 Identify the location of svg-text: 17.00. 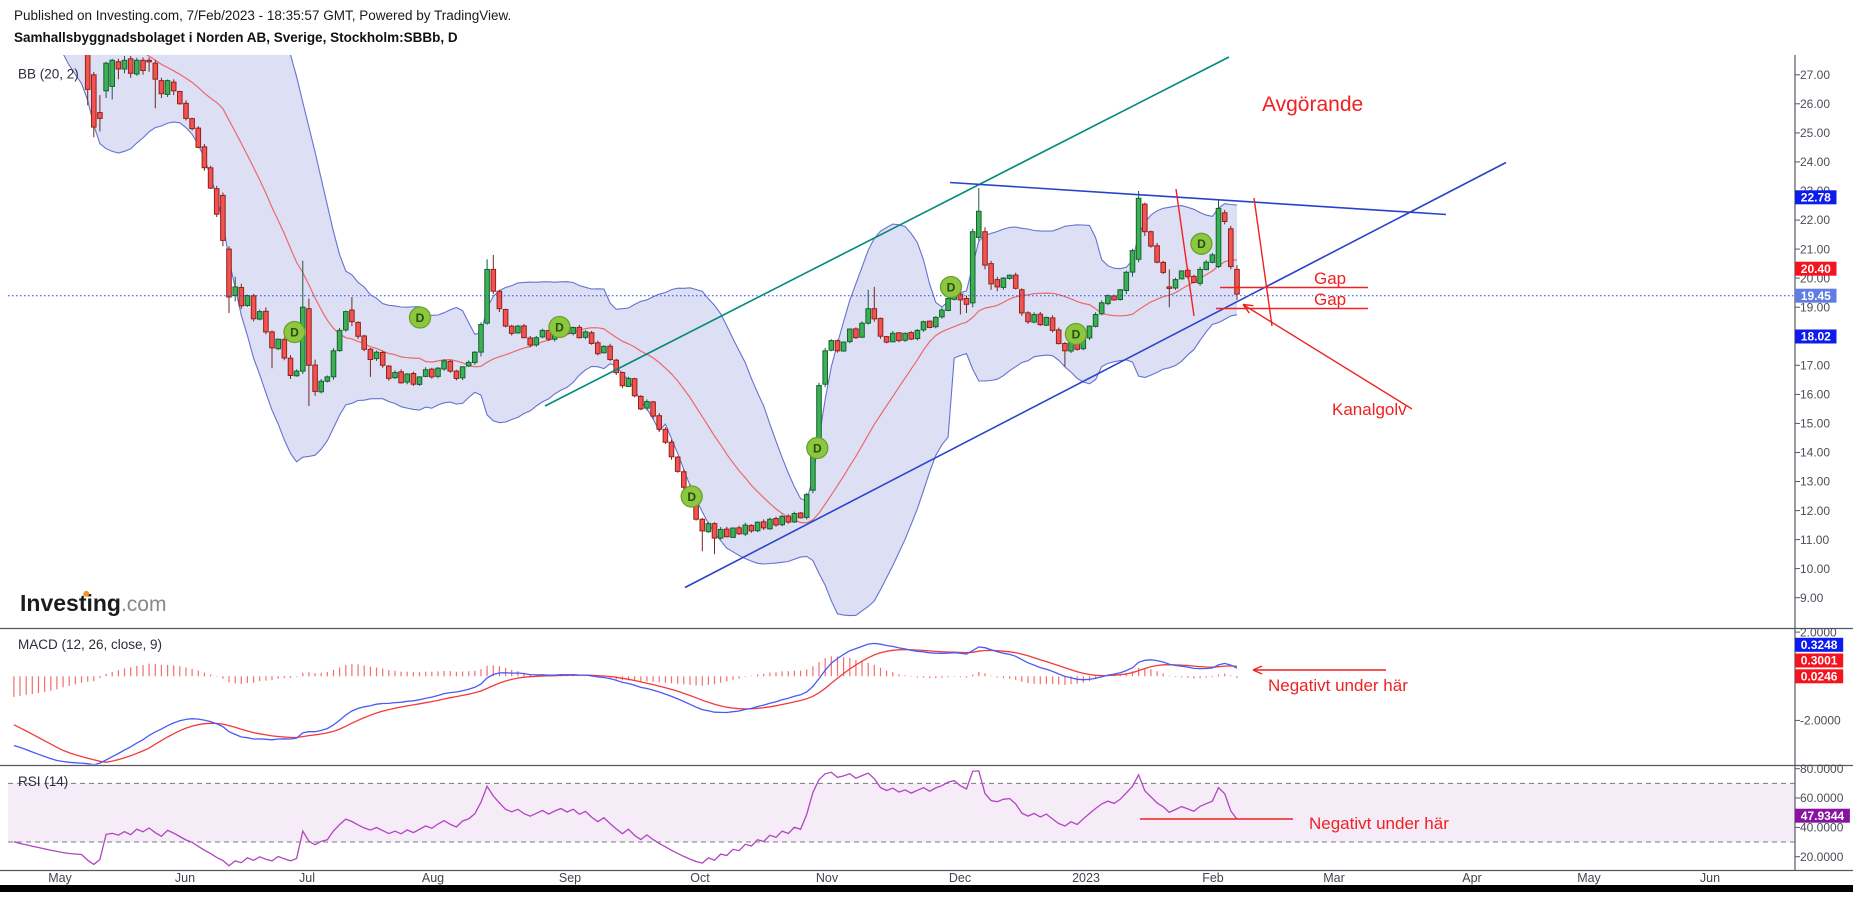
(1815, 366).